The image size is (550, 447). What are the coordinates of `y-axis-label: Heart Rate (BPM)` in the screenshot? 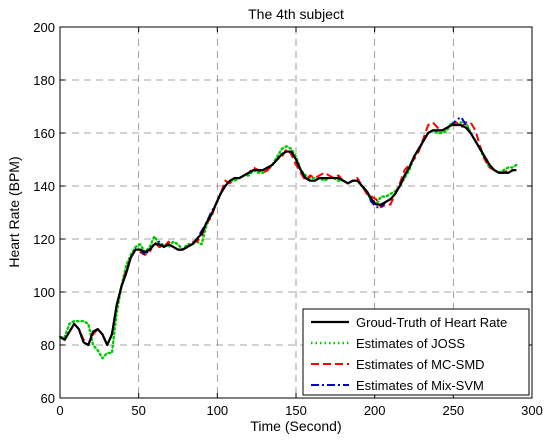 It's located at (14, 211).